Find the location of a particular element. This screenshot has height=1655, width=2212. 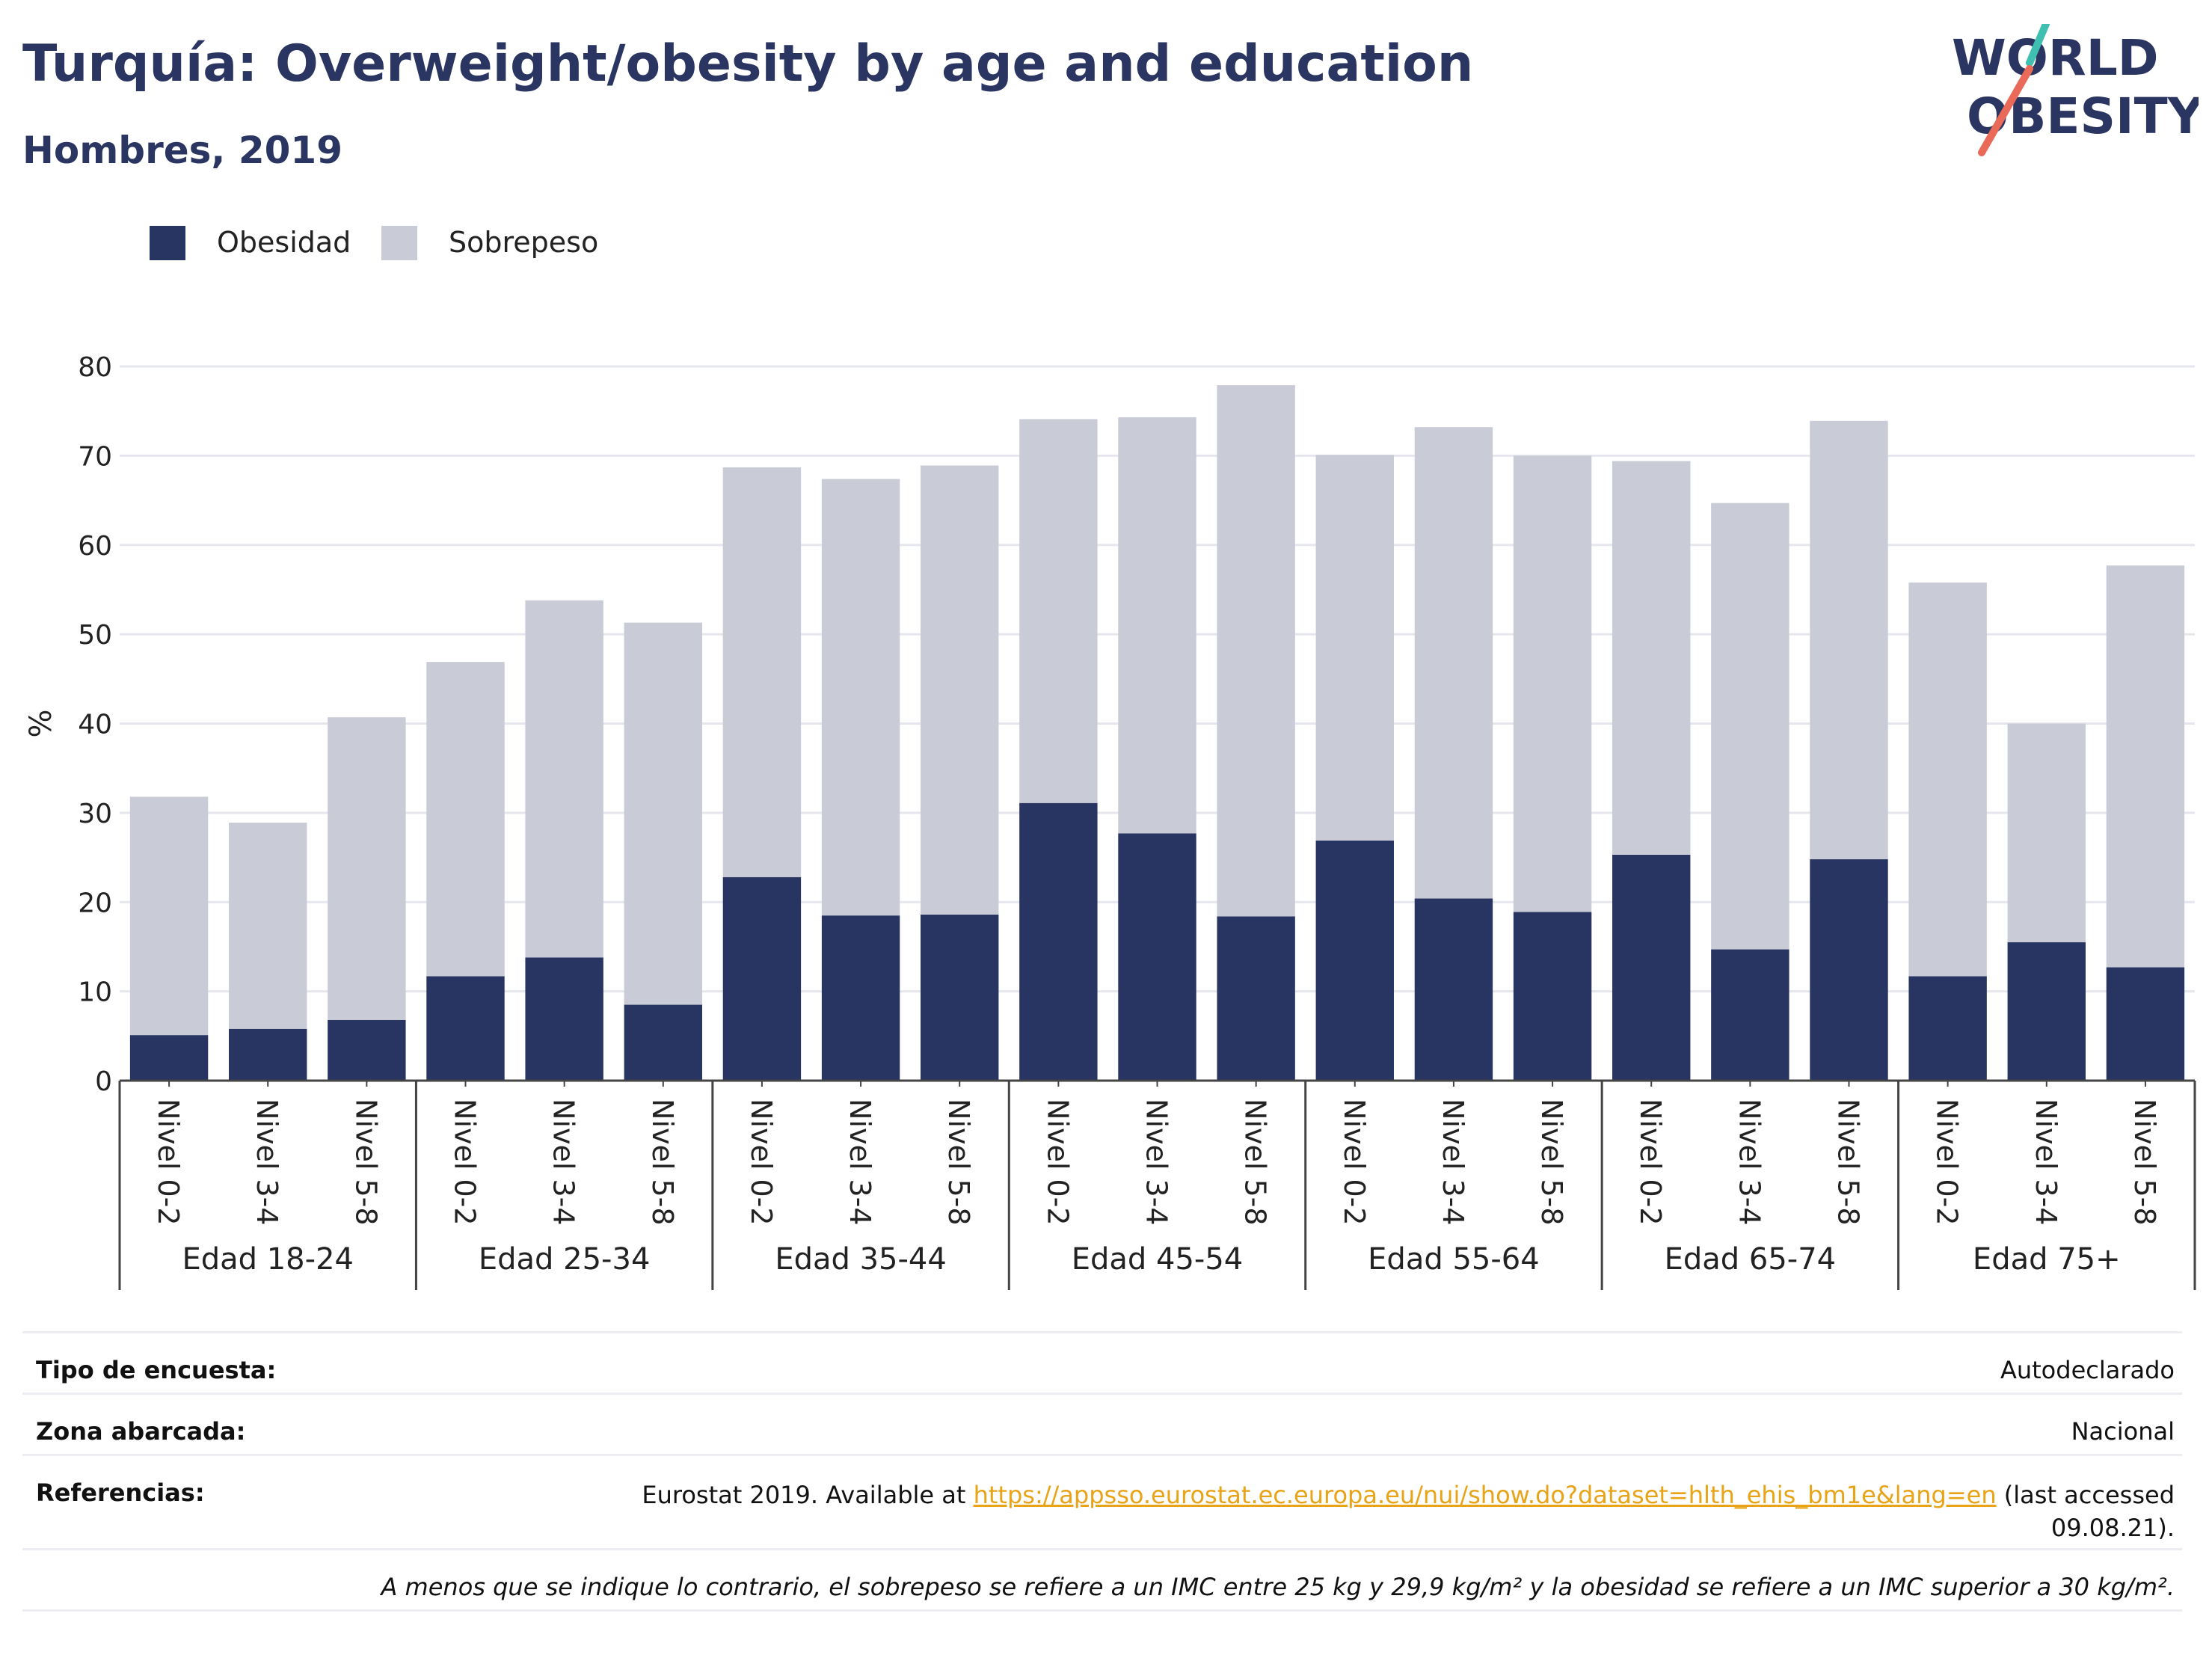

page-subtitle: Hombres, 2019 is located at coordinates (182, 150).